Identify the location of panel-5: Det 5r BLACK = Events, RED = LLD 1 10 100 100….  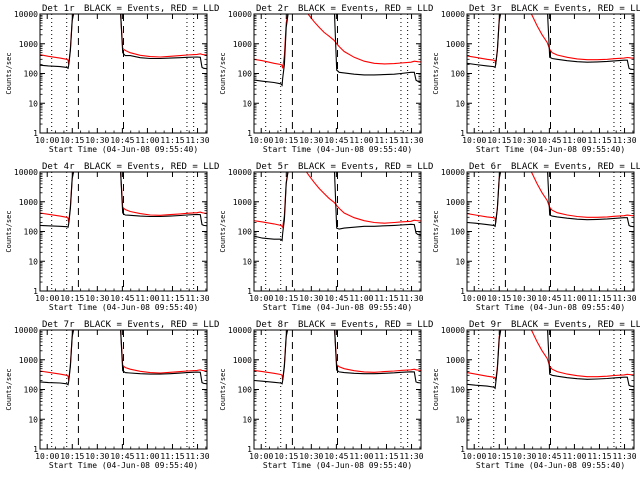
(326, 237).